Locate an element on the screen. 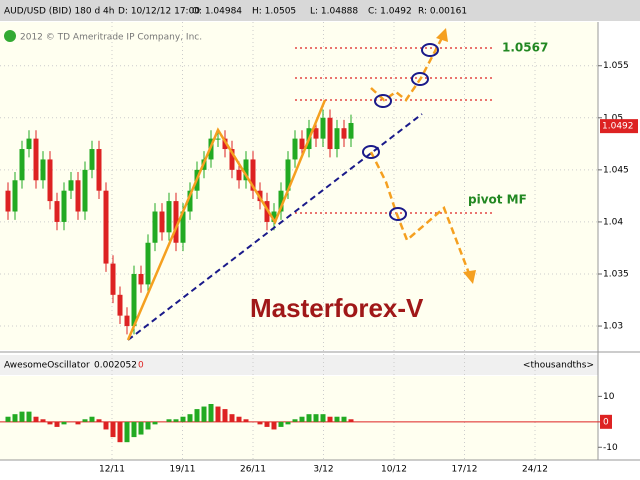  units-label: <thousandths> is located at coordinates (558, 366).